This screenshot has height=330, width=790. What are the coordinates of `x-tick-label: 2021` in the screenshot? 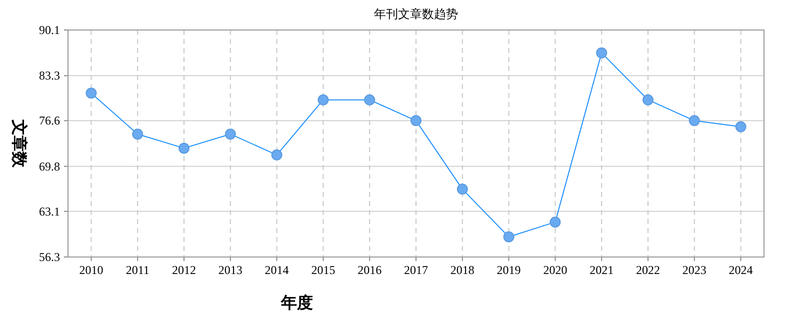 It's located at (602, 270).